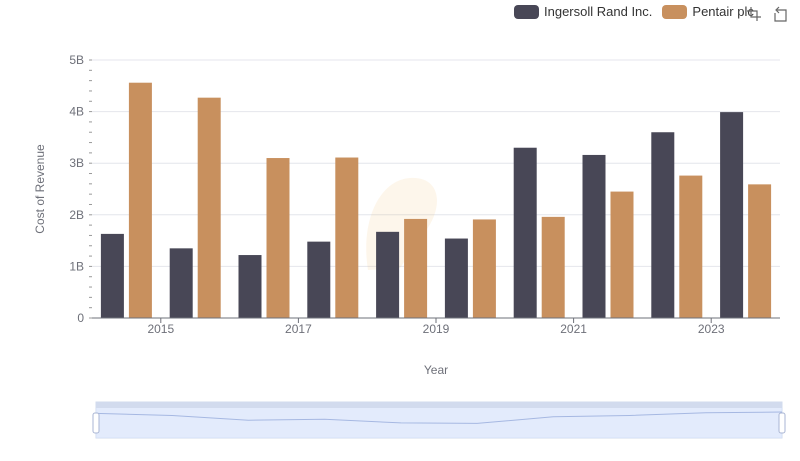  Describe the element at coordinates (598, 11) in the screenshot. I see `legend-label: Ingersoll Rand Inc.` at that location.